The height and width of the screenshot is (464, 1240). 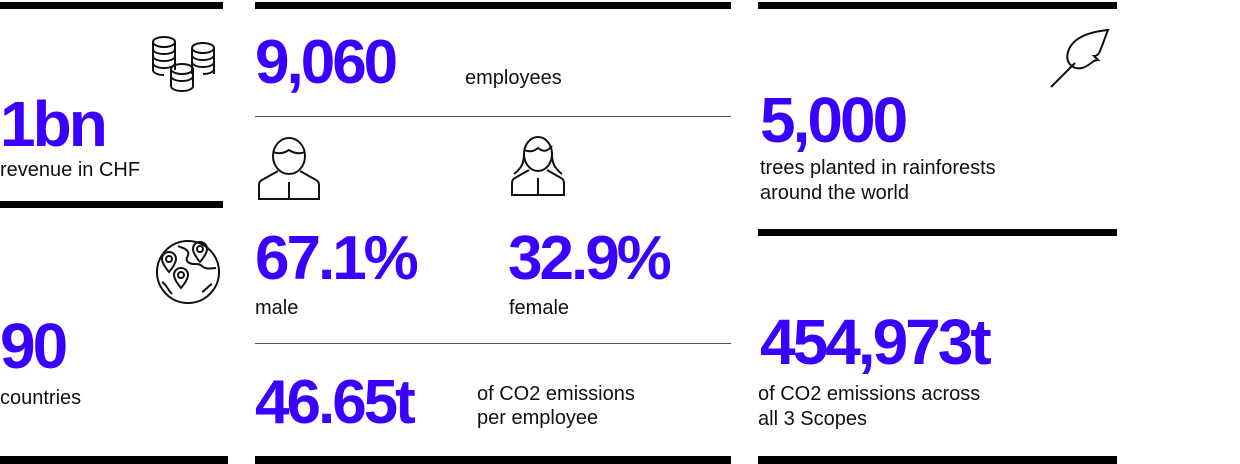 What do you see at coordinates (70, 170) in the screenshot?
I see `revenue-label: revenue in CHF` at bounding box center [70, 170].